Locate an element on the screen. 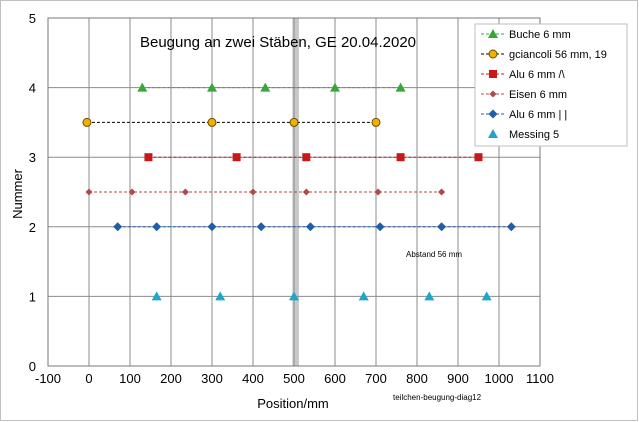 The height and width of the screenshot is (422, 639). annotation-abstand: Abstand 56 mm is located at coordinates (434, 254).